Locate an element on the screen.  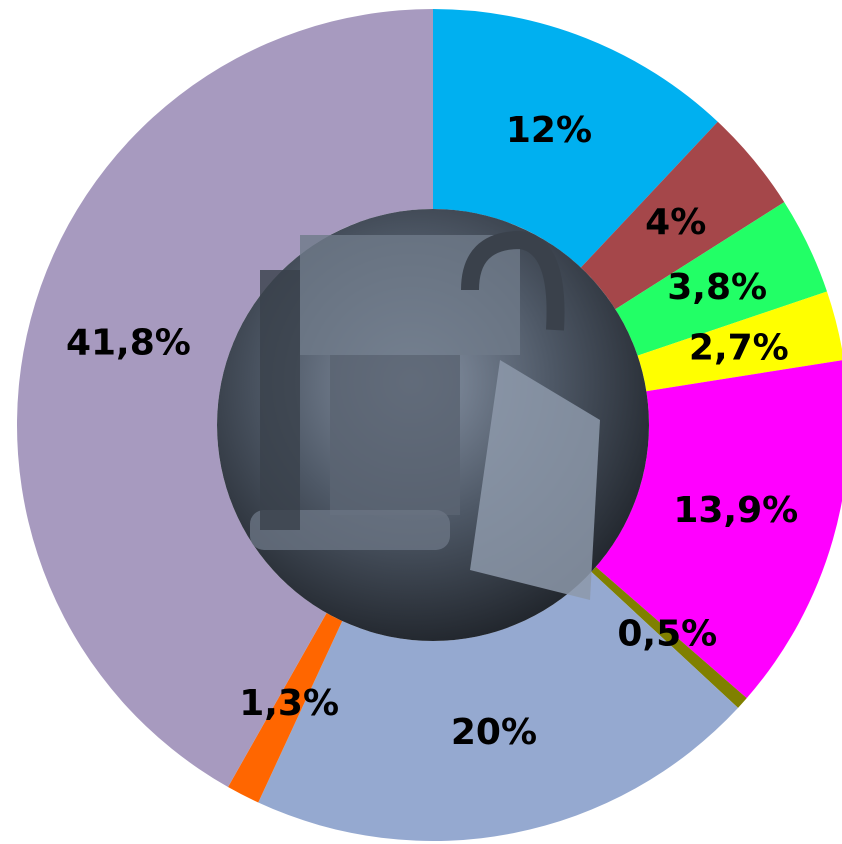
data-label: 13,9% is located at coordinates (735, 510).